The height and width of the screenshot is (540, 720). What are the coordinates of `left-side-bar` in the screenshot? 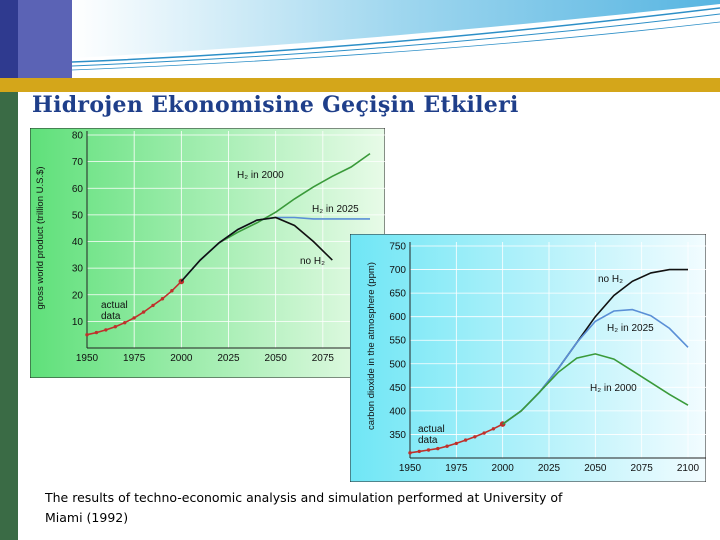 It's located at (9, 316).